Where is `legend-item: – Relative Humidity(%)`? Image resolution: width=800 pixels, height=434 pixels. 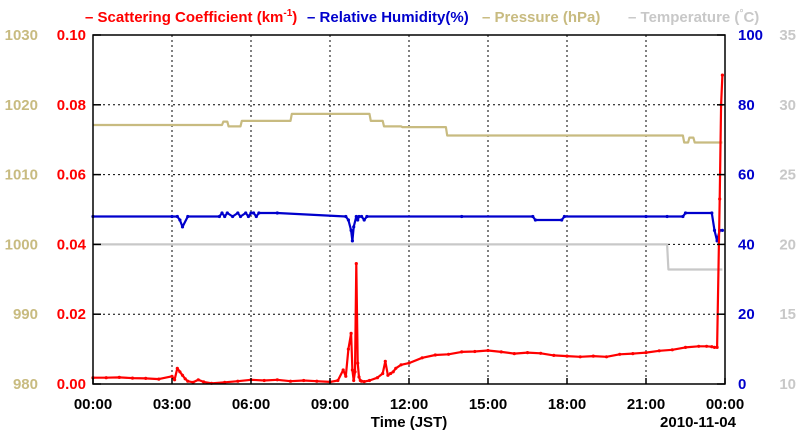
legend-item: – Relative Humidity(%) is located at coordinates (388, 17).